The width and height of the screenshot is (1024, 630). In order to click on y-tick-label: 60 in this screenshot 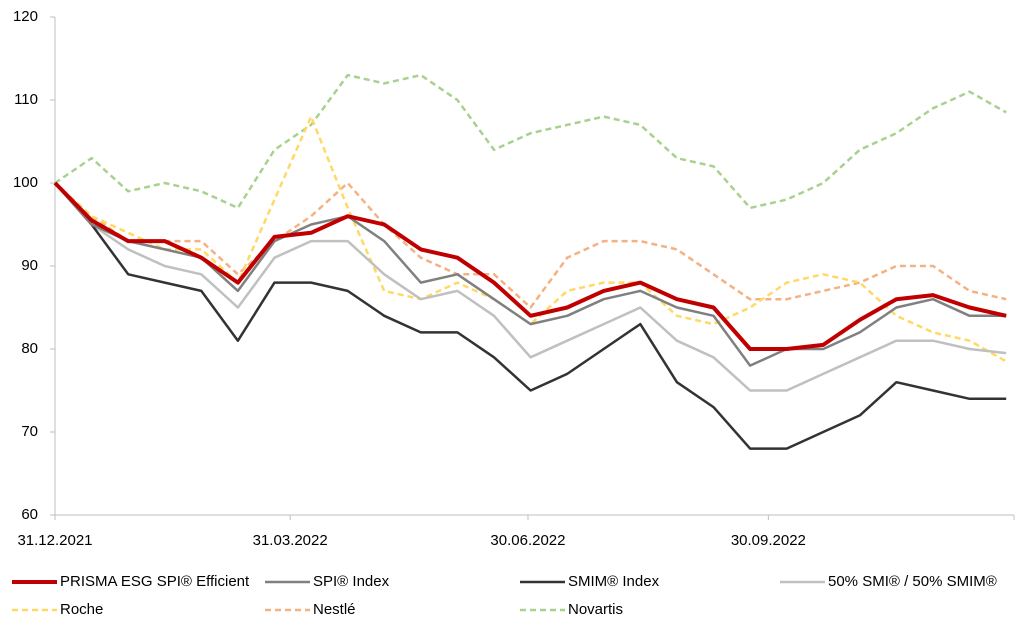, I will do `click(29, 514)`.